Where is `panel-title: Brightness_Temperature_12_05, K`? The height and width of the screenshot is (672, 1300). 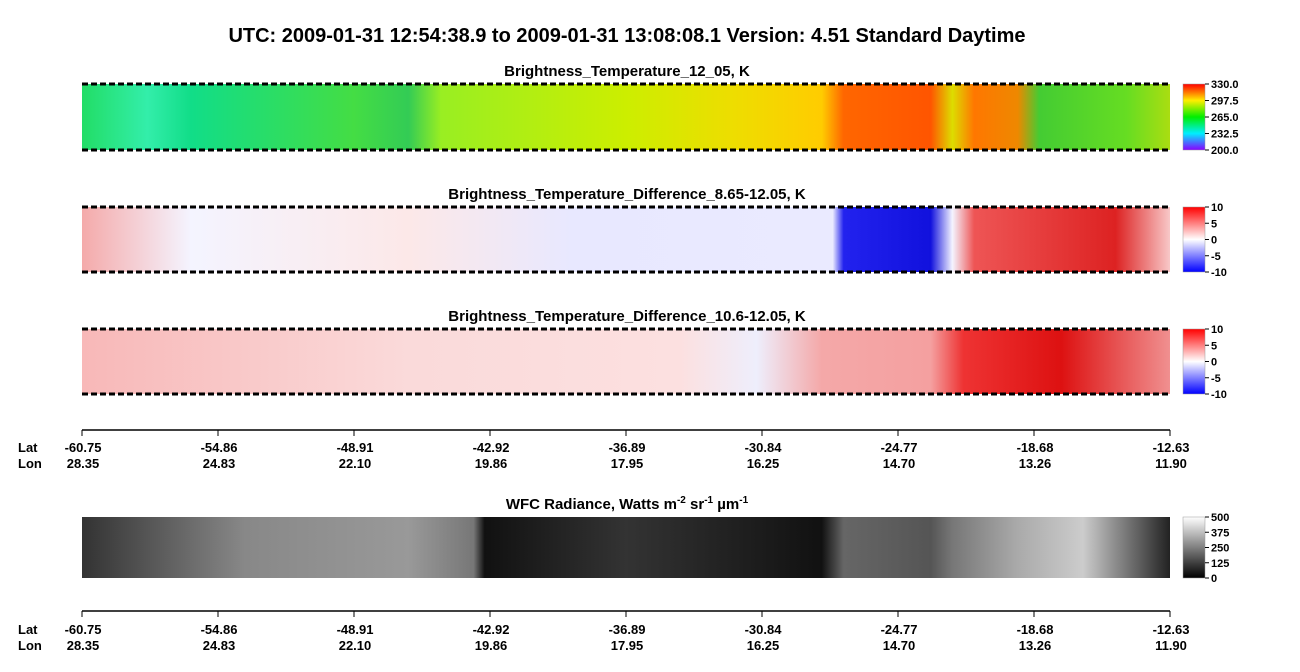 panel-title: Brightness_Temperature_12_05, K is located at coordinates (627, 71).